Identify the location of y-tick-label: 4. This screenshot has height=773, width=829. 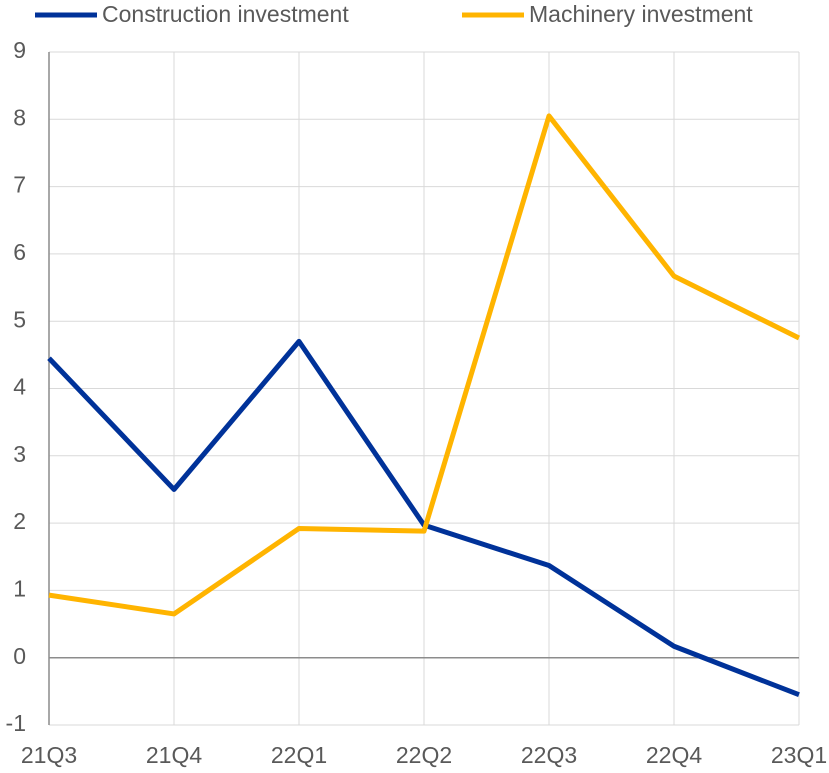
(19, 387).